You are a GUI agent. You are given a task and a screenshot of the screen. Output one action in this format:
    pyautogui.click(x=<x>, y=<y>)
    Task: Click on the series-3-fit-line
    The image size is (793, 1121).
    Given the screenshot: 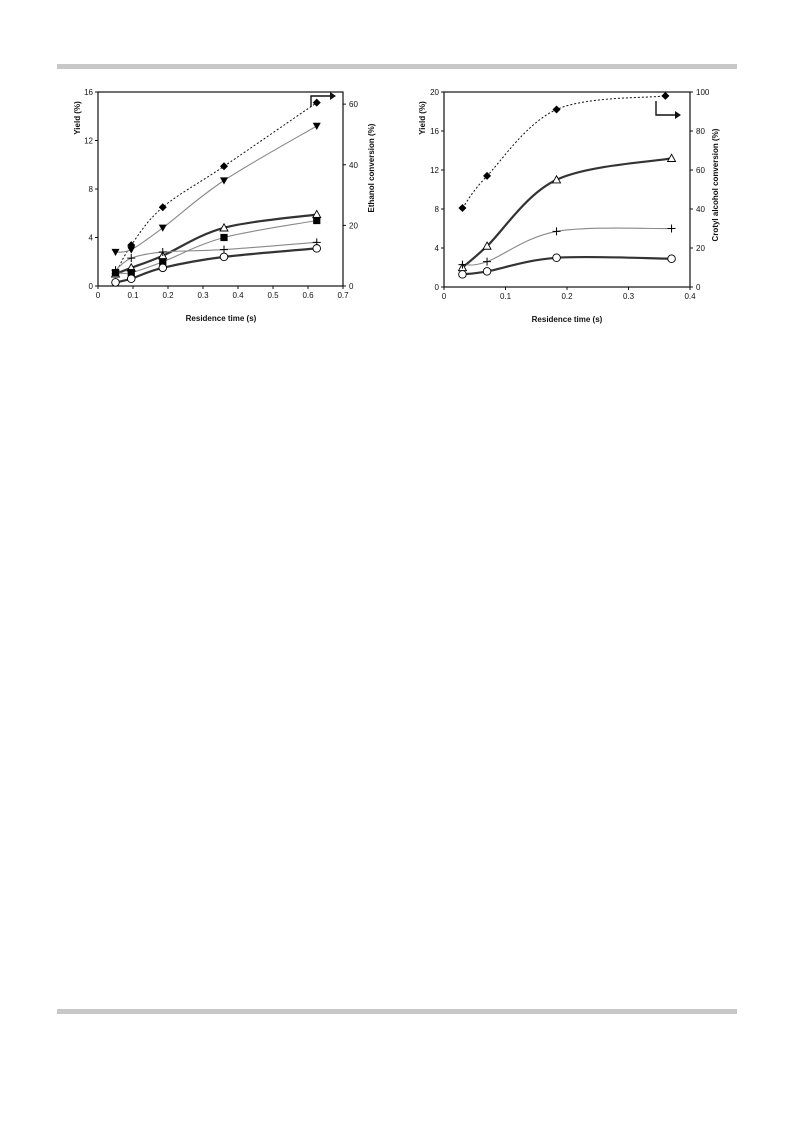 What is the action you would take?
    pyautogui.click(x=567, y=265)
    